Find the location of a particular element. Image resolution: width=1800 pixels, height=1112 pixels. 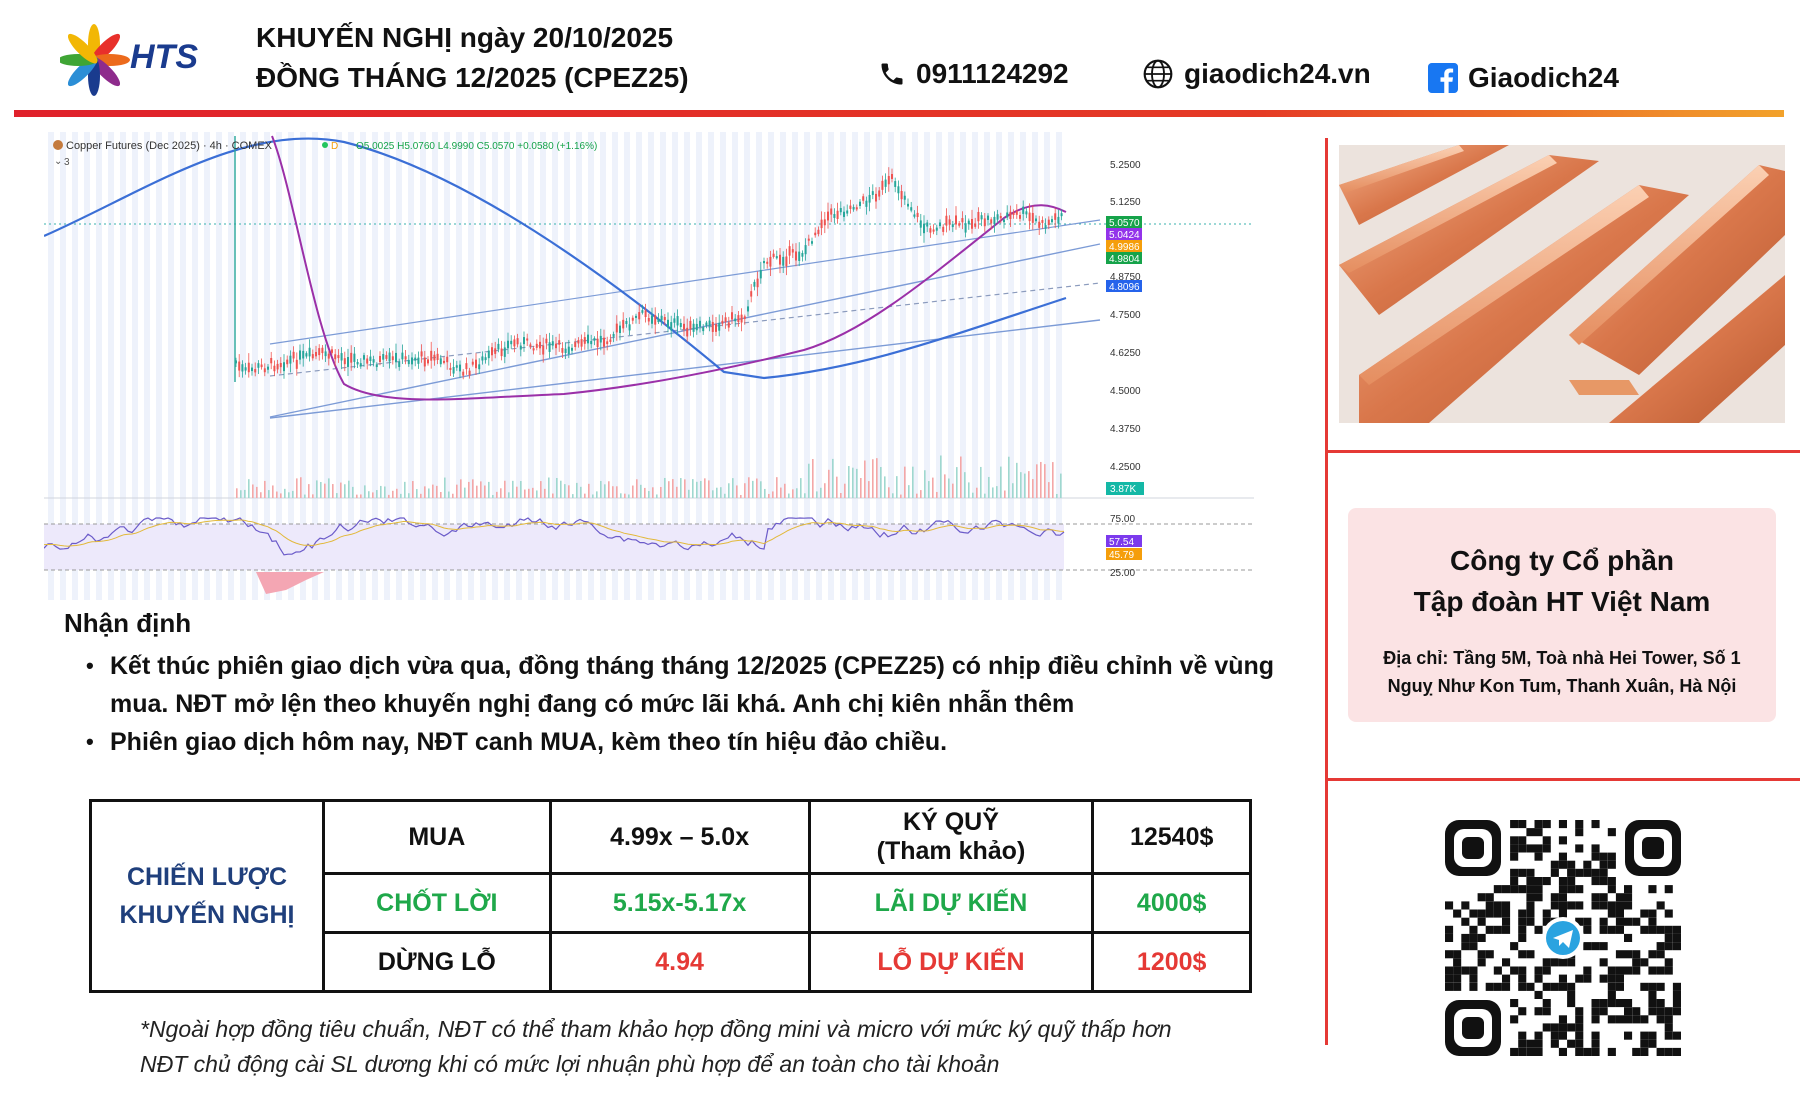

qr-code is located at coordinates (1563, 938).